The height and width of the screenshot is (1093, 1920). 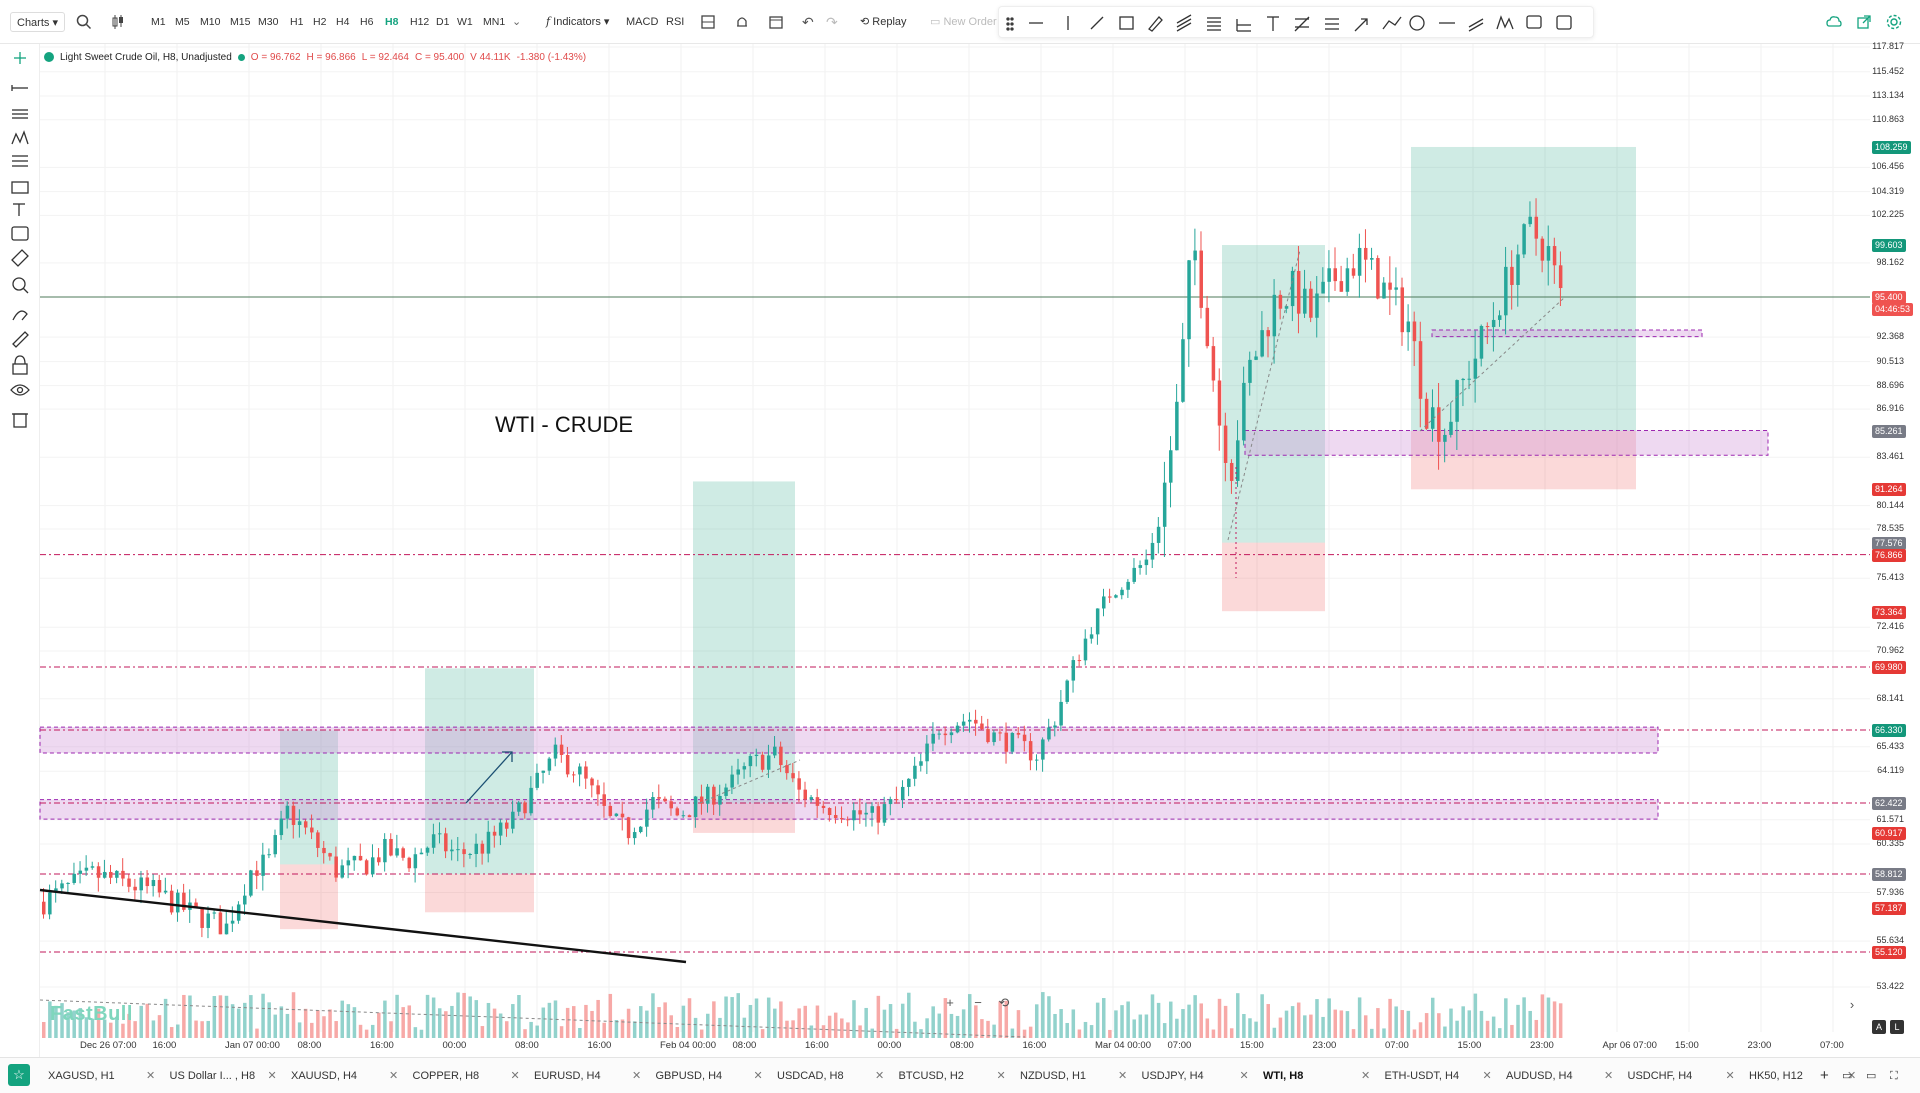 What do you see at coordinates (1392, 23) in the screenshot?
I see `polyline-tool-icon` at bounding box center [1392, 23].